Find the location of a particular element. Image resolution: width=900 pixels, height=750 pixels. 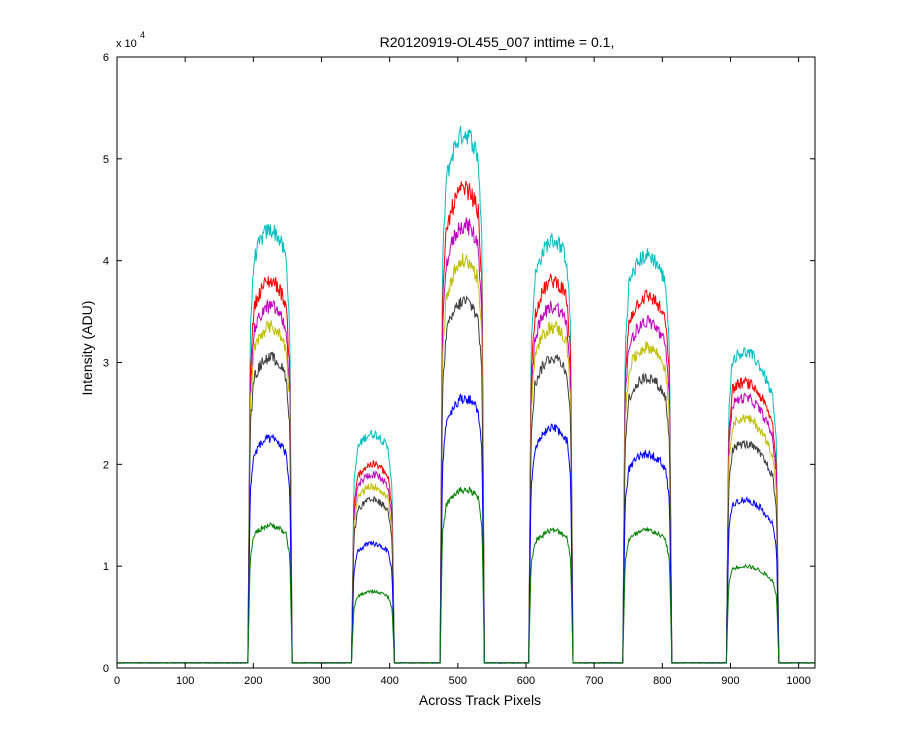

x-tick-label: 500 is located at coordinates (458, 681).